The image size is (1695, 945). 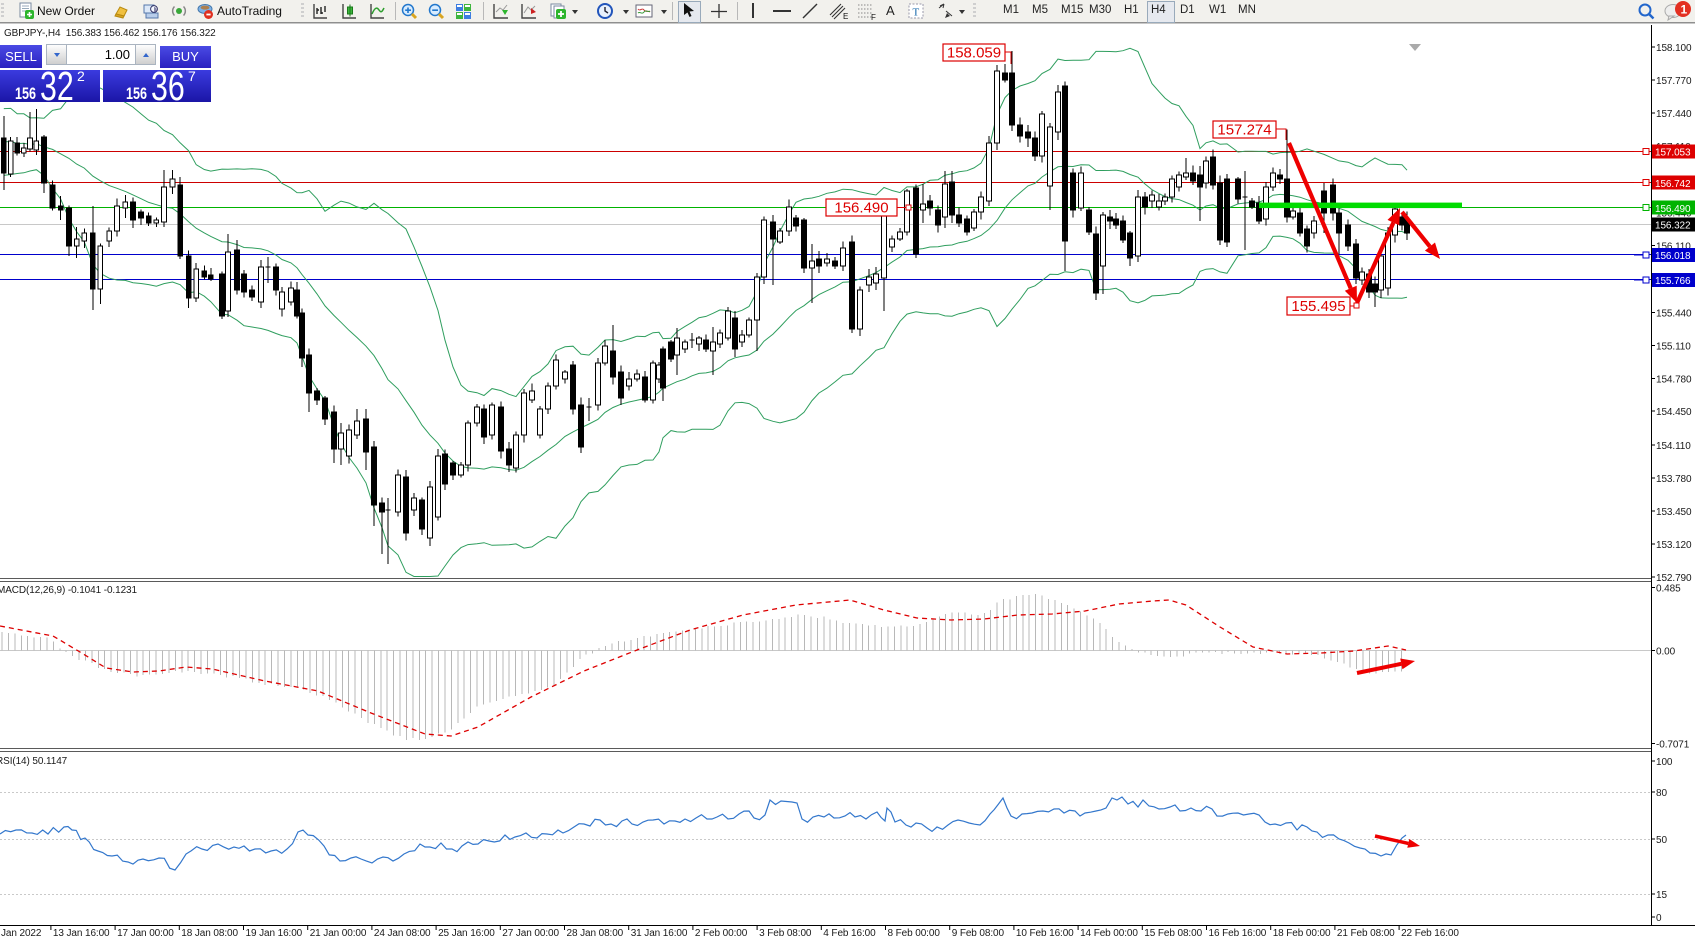 What do you see at coordinates (1659, 918) in the screenshot?
I see `svg-text: 0` at bounding box center [1659, 918].